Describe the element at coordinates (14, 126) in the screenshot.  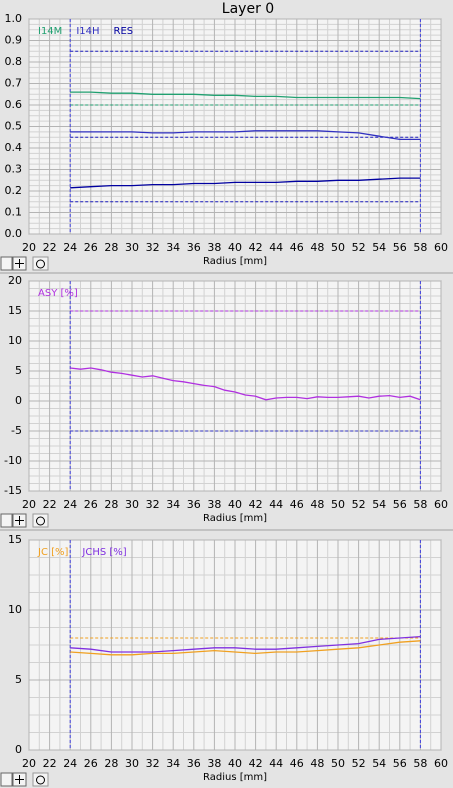
I see `y-tick-label: 0.5` at that location.